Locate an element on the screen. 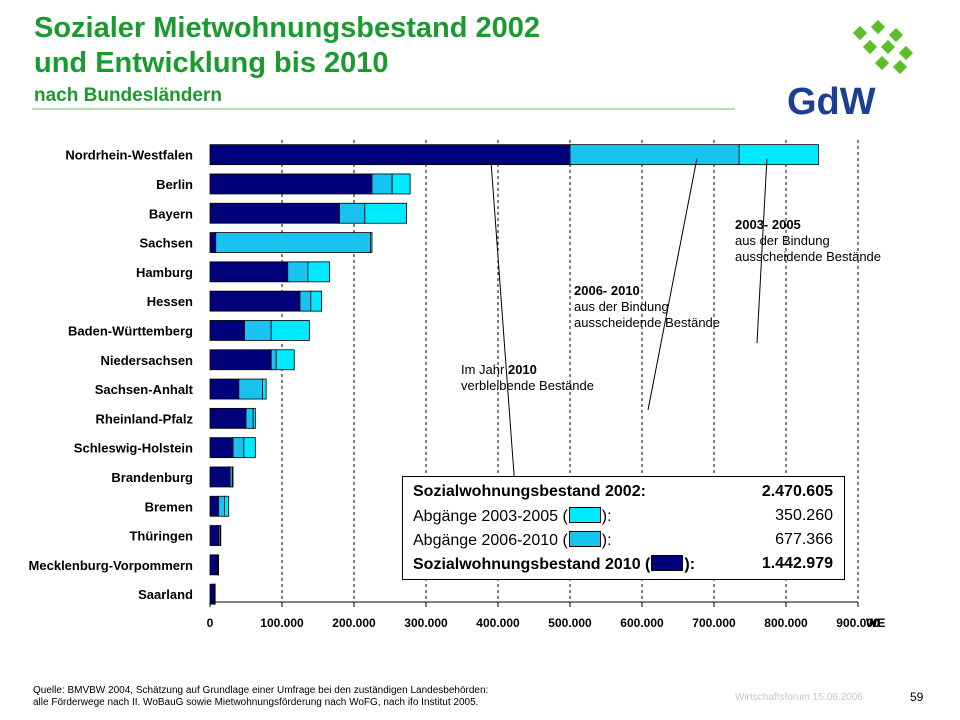 The image size is (960, 720). title-divider is located at coordinates (383, 109).